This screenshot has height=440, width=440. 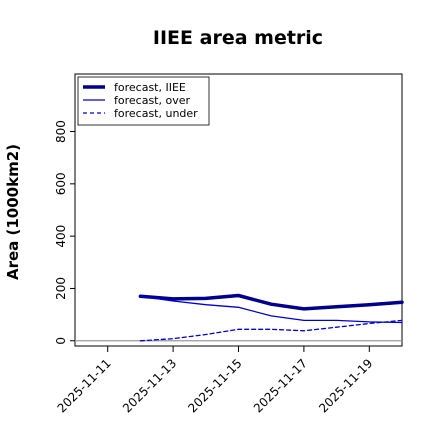 I want to click on y-tick-label: 0, so click(x=61, y=341).